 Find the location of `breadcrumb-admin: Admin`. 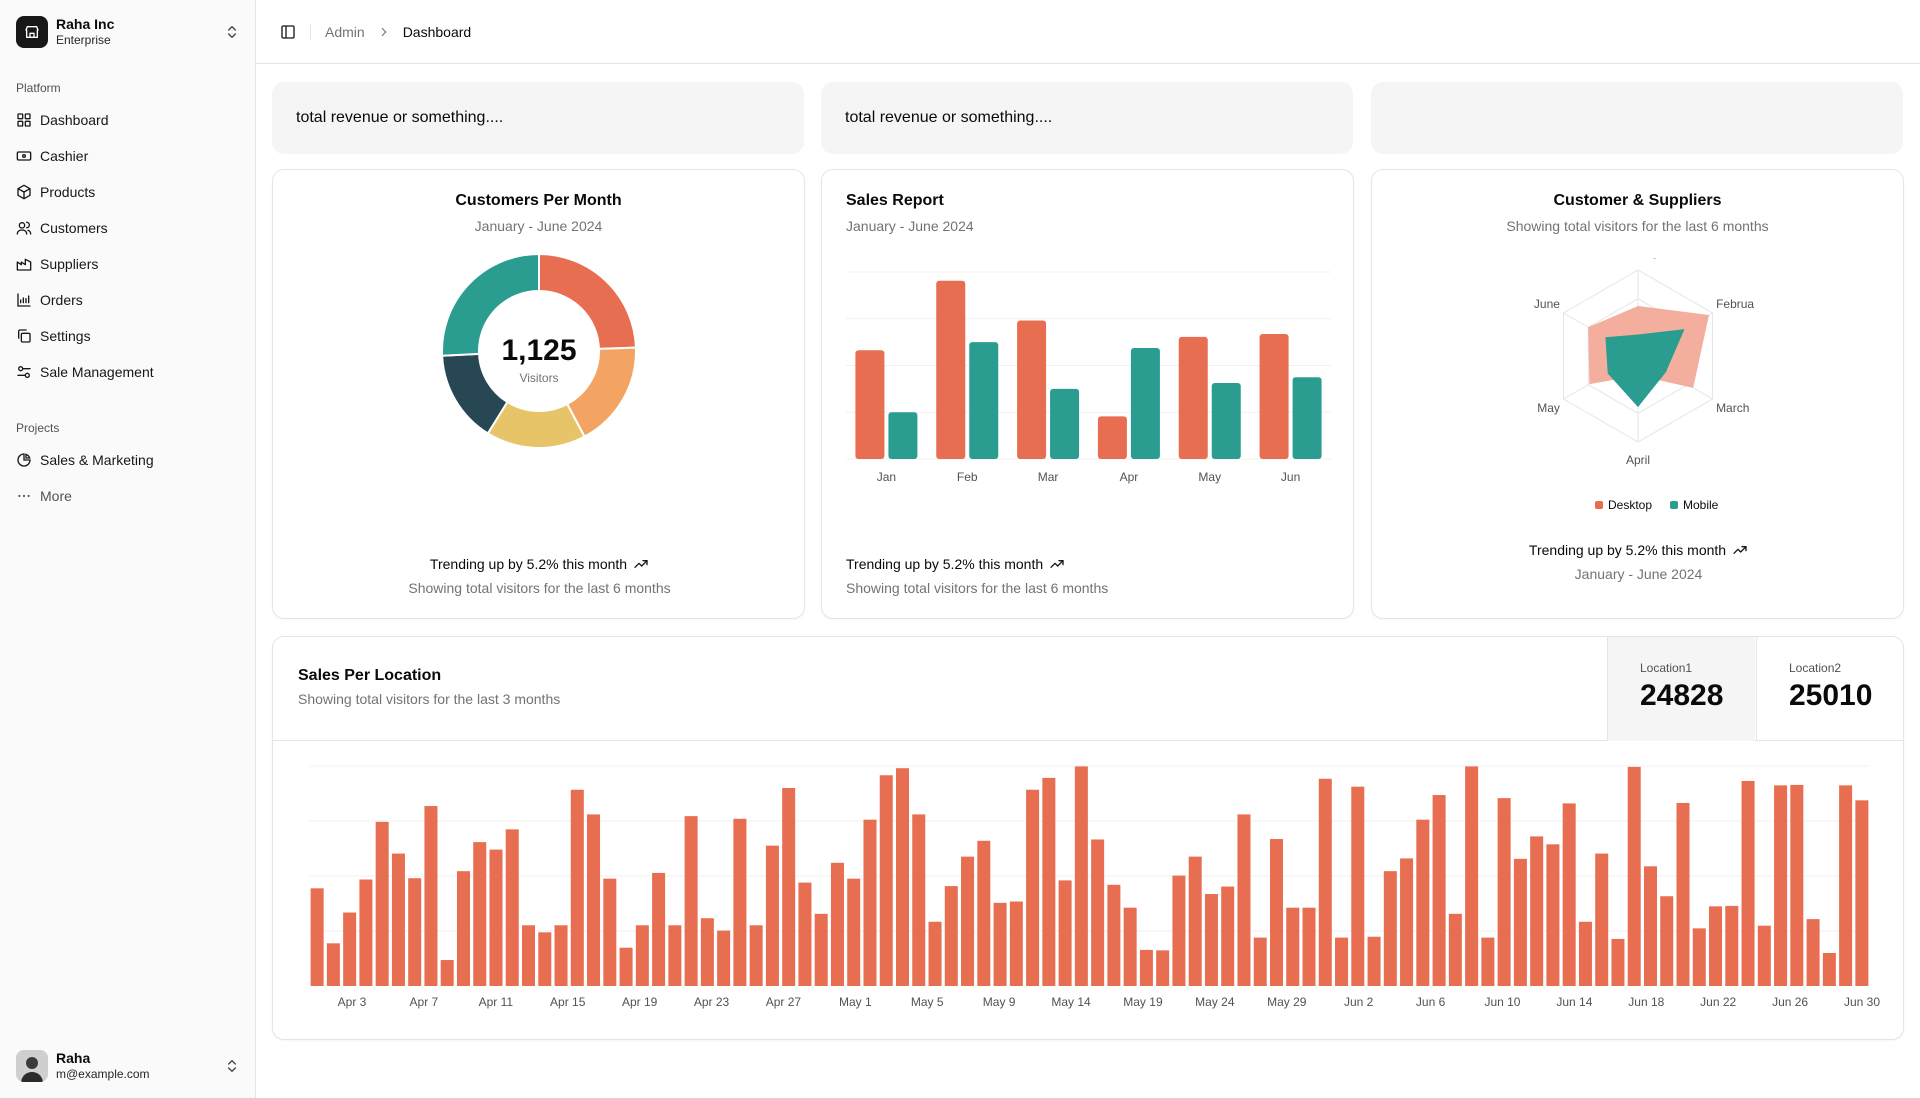

breadcrumb-admin: Admin is located at coordinates (345, 31).